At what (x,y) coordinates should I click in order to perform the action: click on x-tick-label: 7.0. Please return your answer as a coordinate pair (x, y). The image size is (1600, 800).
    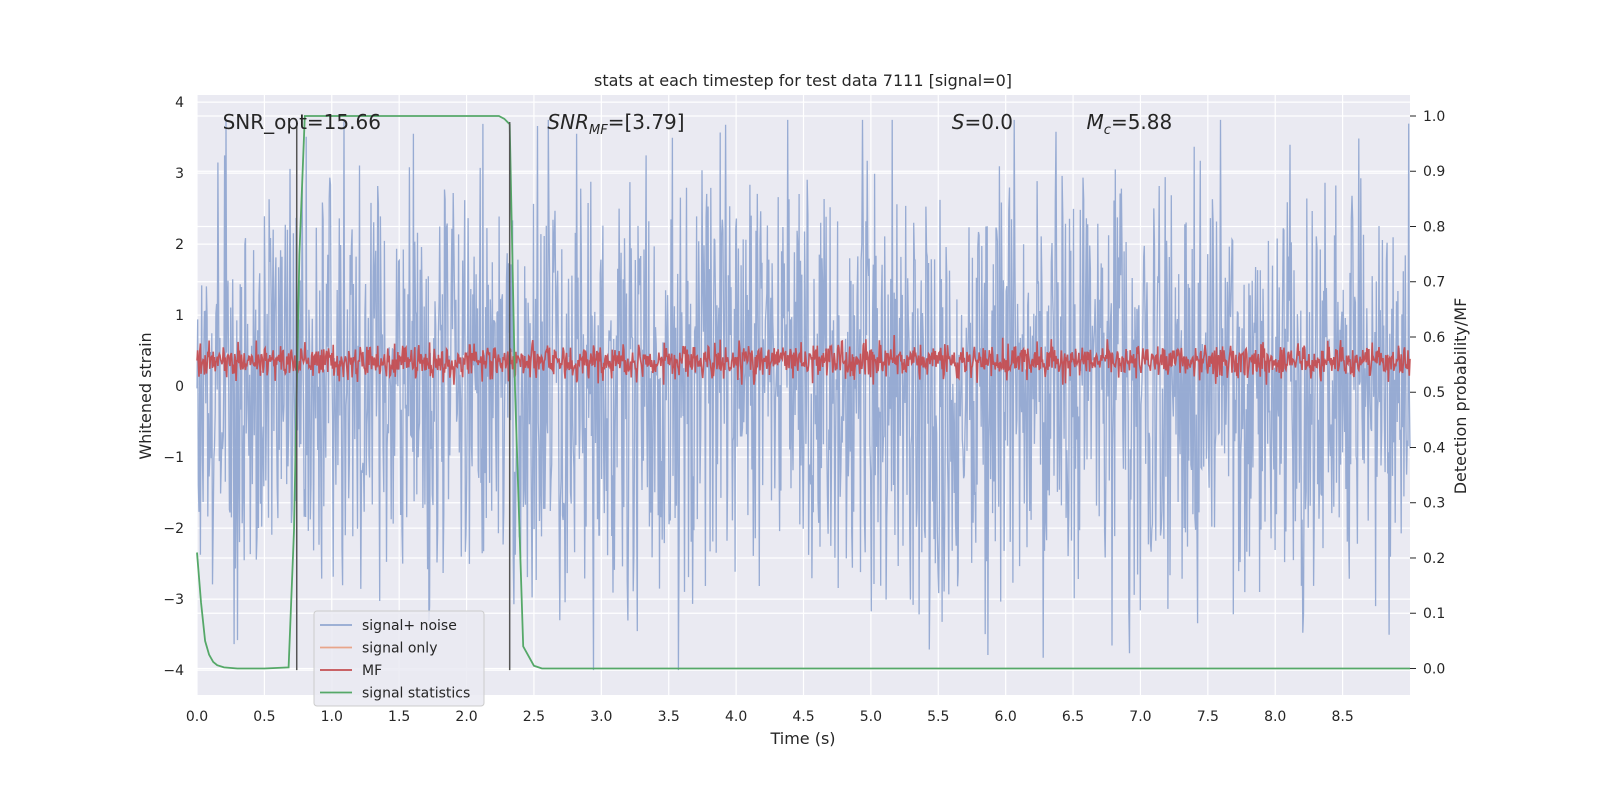
    Looking at the image, I should click on (1140, 717).